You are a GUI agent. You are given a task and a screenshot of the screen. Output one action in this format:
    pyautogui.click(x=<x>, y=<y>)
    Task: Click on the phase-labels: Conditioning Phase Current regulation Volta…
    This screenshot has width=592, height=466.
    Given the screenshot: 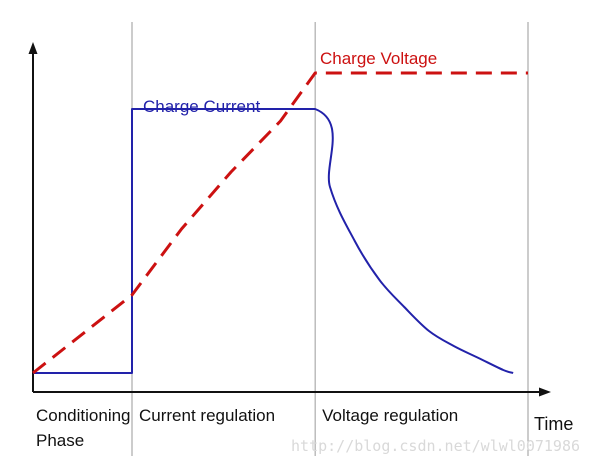 What is the action you would take?
    pyautogui.click(x=247, y=428)
    